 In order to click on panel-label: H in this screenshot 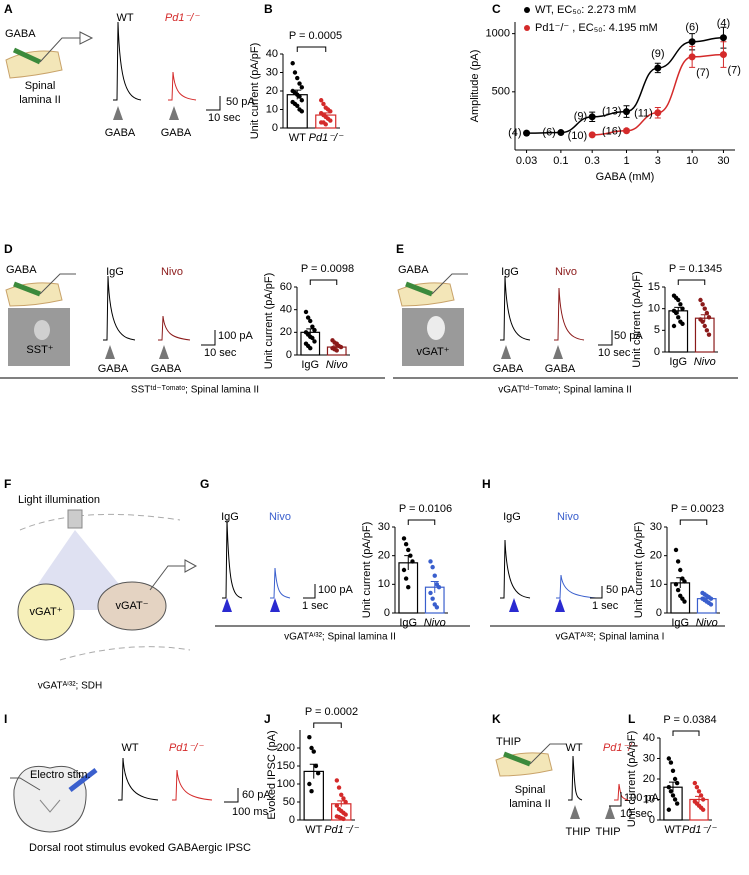, I will do `click(486, 484)`.